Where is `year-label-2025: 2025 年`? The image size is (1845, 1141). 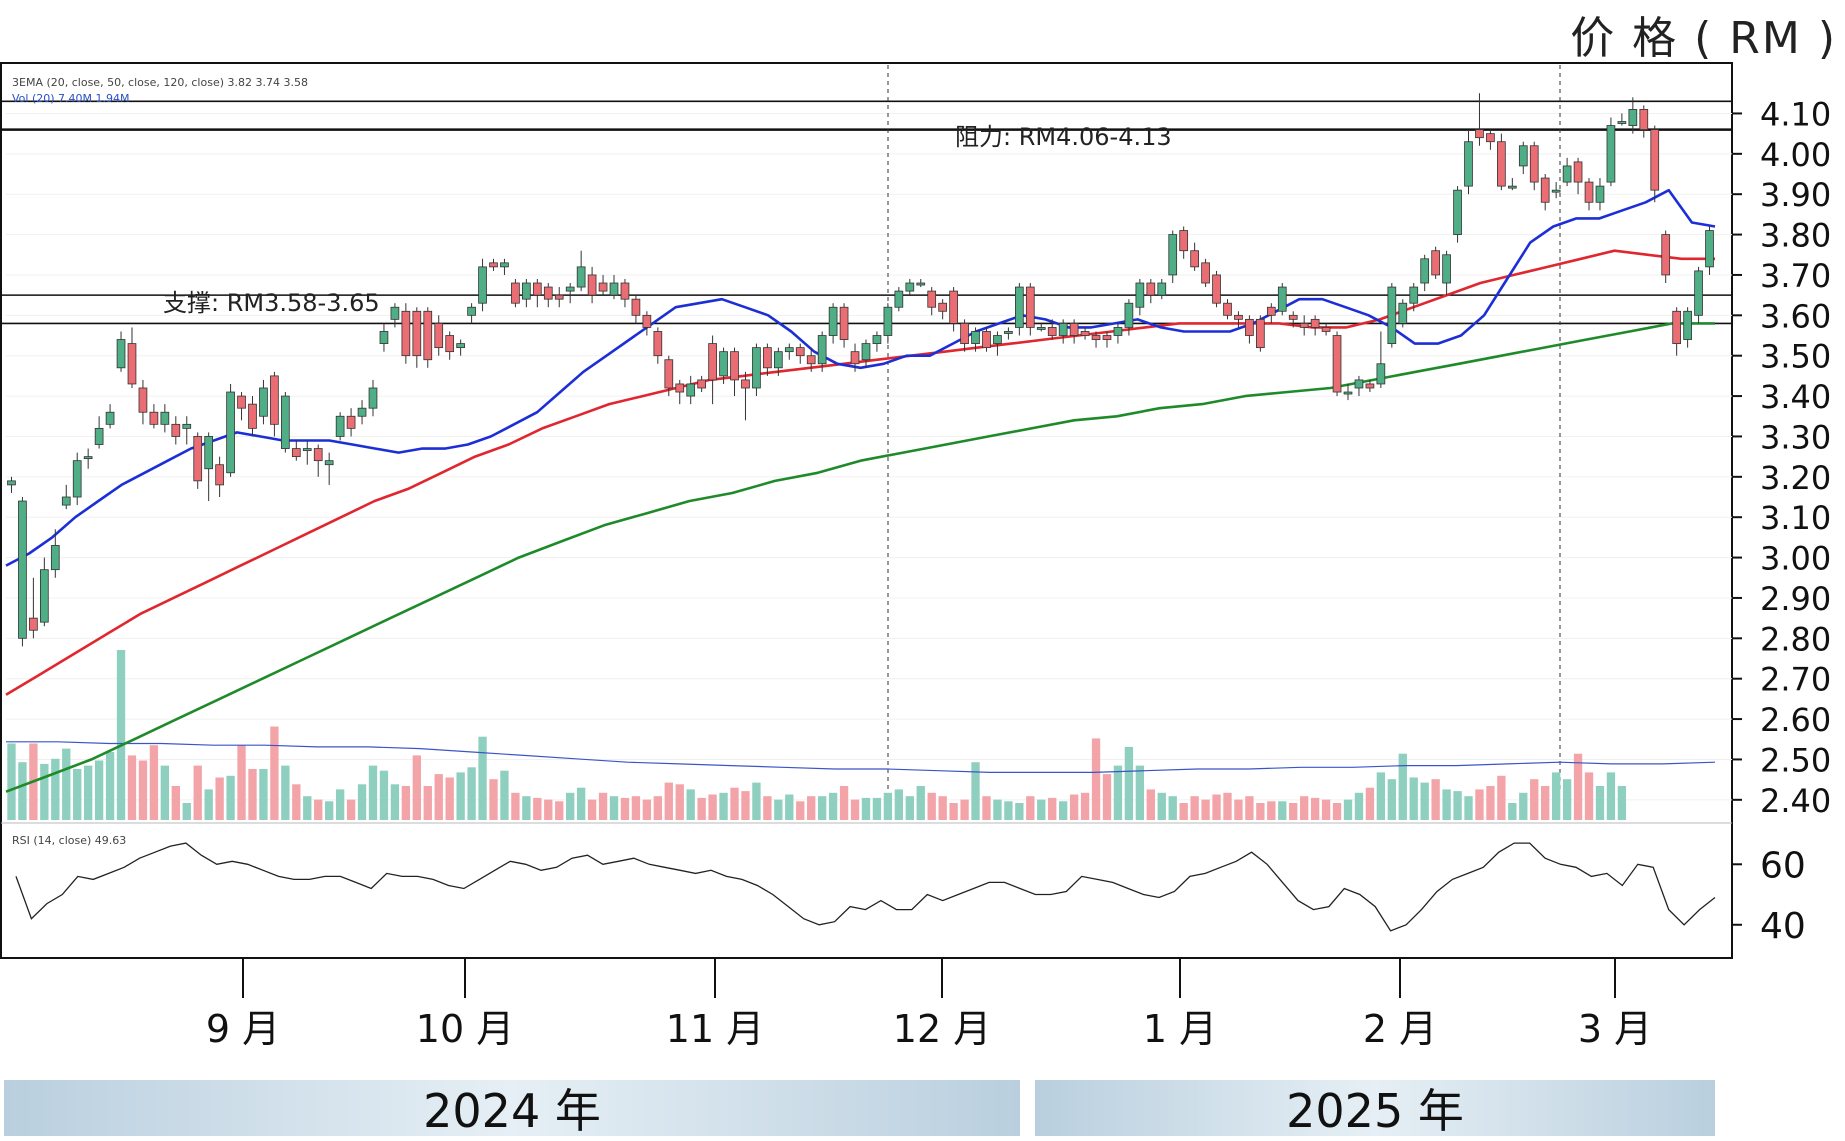 year-label-2025: 2025 年 is located at coordinates (1375, 1109).